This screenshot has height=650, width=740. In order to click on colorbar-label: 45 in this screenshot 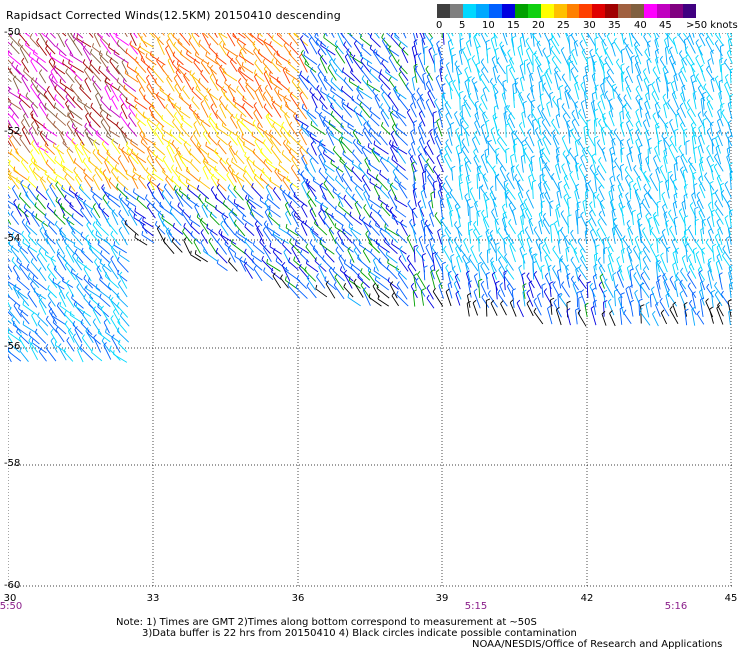, I will do `click(665, 25)`.